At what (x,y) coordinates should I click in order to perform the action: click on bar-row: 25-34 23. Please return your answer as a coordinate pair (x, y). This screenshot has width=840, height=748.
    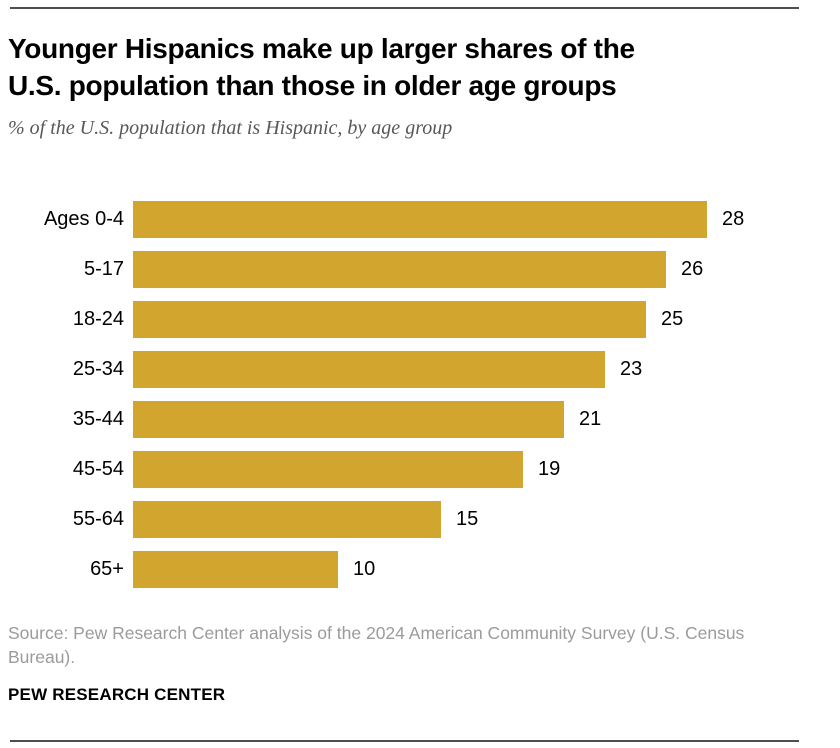
    Looking at the image, I should click on (420, 369).